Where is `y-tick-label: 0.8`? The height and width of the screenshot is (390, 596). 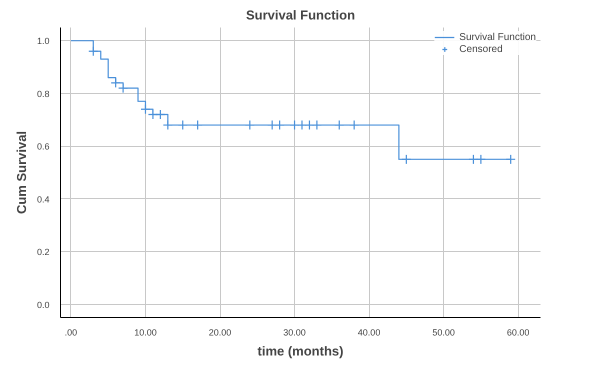
y-tick-label: 0.8 is located at coordinates (43, 93).